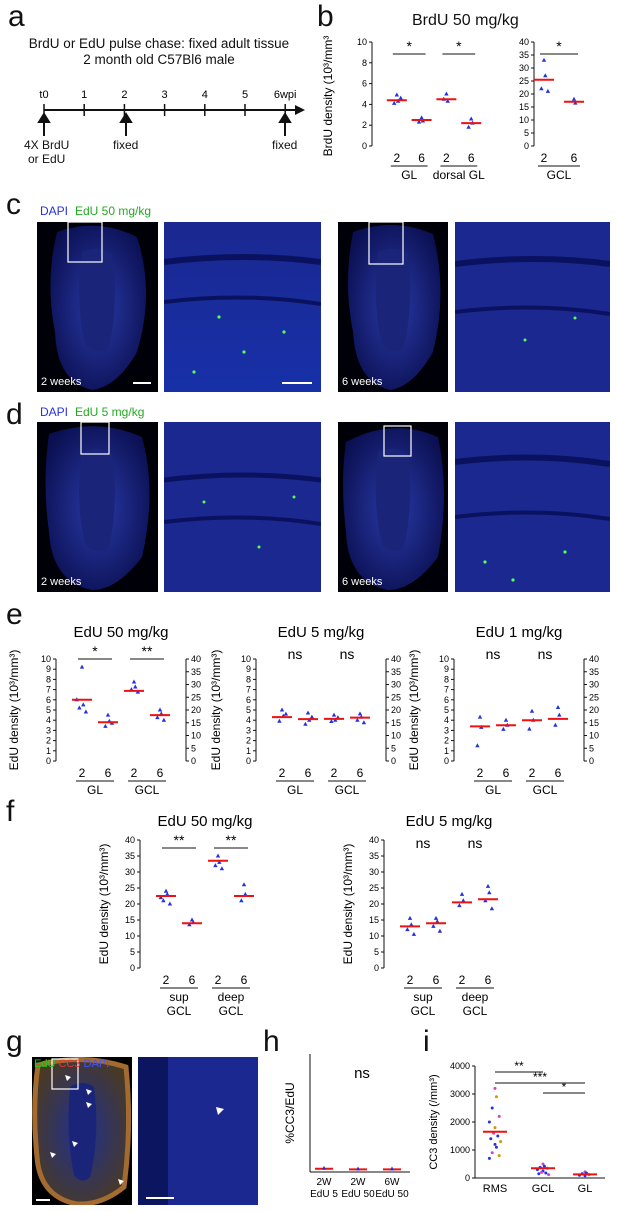 Image resolution: width=617 pixels, height=1212 pixels. I want to click on y2-tick-label: 35, so click(196, 672).